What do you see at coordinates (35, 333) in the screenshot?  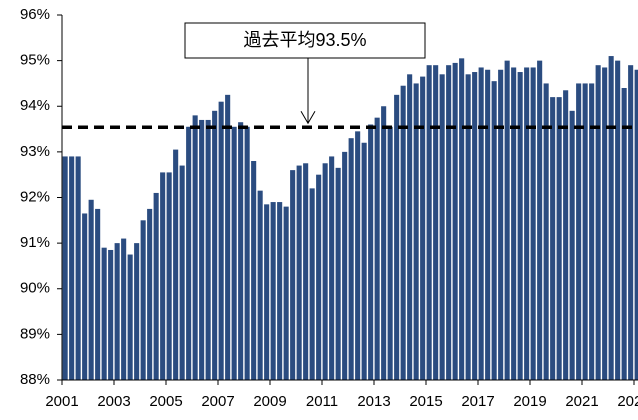 I see `y-tick-label: 89%` at bounding box center [35, 333].